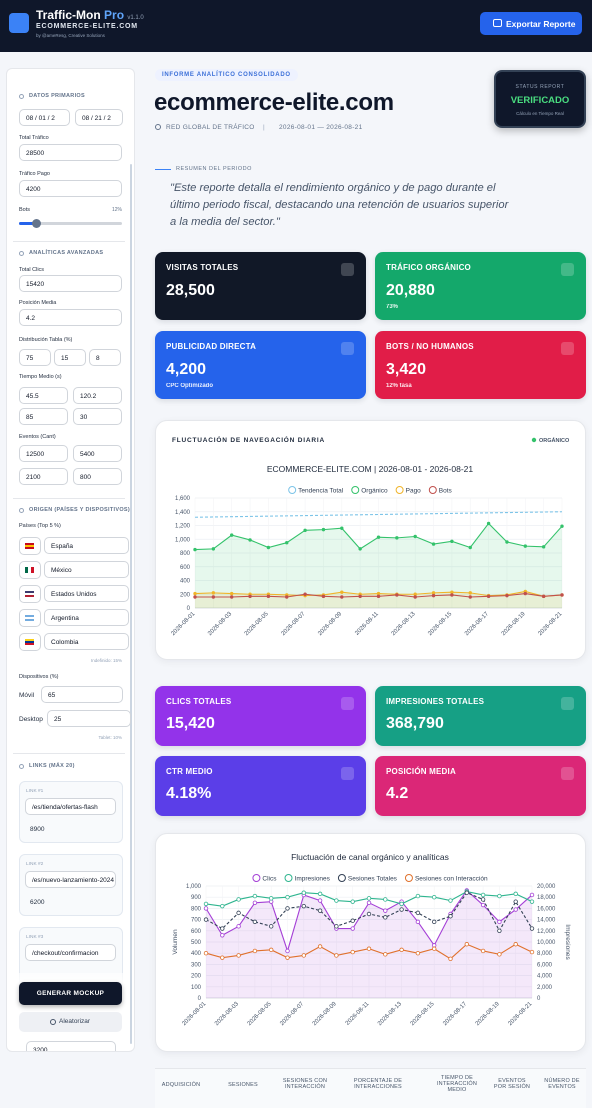 The height and width of the screenshot is (1108, 592). I want to click on kpi-icon, so click(347, 269).